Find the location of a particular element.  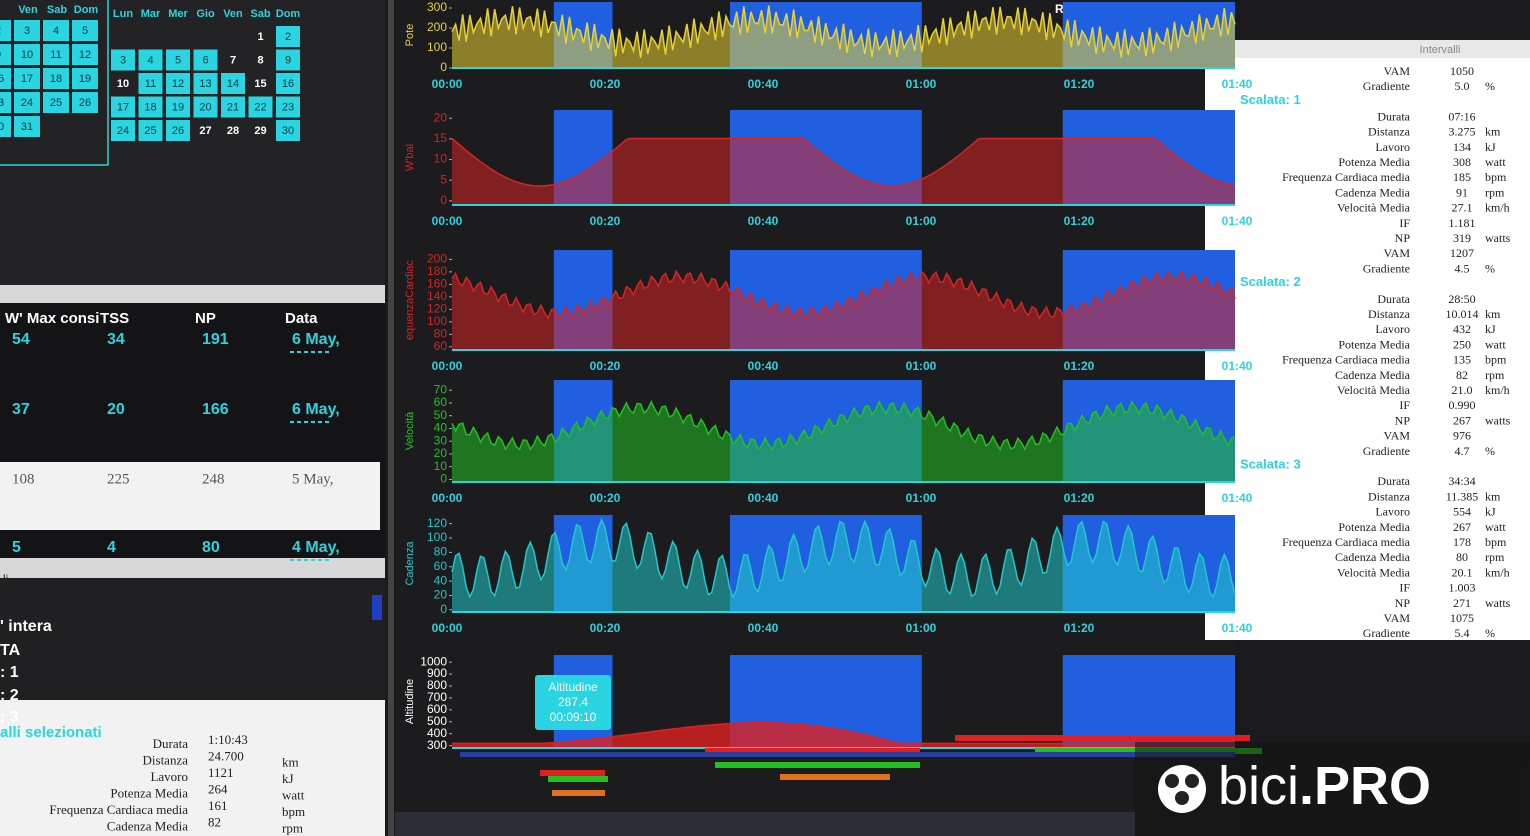

day: 24 is located at coordinates (27, 103).